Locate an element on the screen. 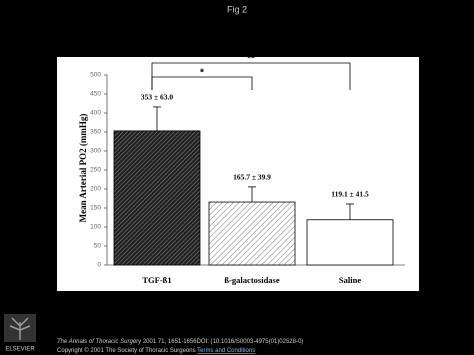 This screenshot has width=474, height=355. x-tick-label: ß-galactosidase is located at coordinates (251, 280).